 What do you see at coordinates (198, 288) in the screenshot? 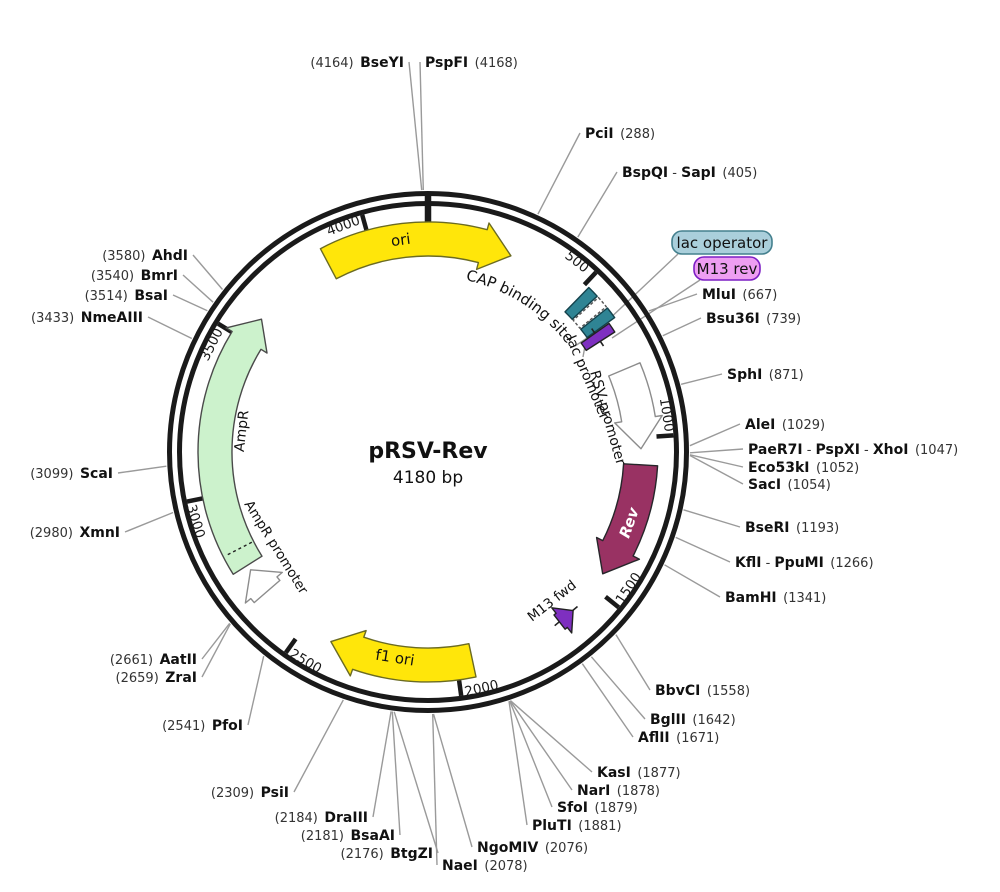
I see `leader-line-BmrI` at bounding box center [198, 288].